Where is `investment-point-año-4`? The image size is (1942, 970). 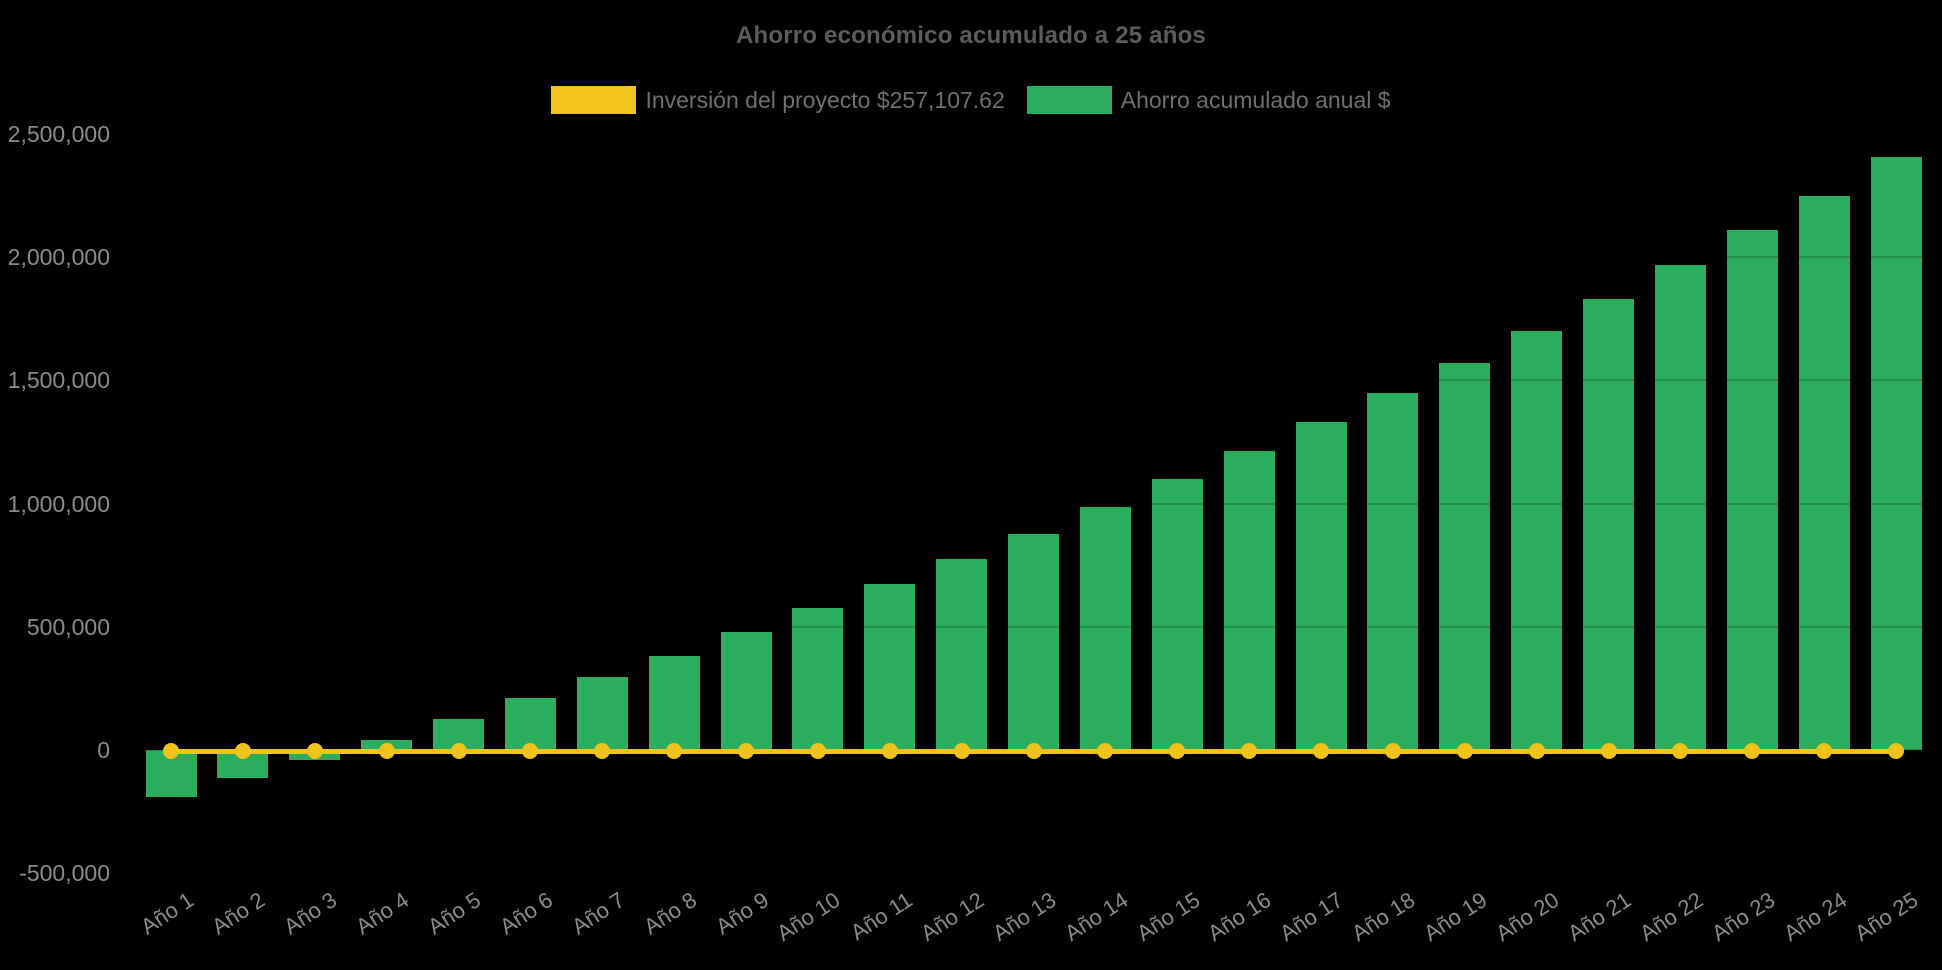
investment-point-año-4 is located at coordinates (386, 751).